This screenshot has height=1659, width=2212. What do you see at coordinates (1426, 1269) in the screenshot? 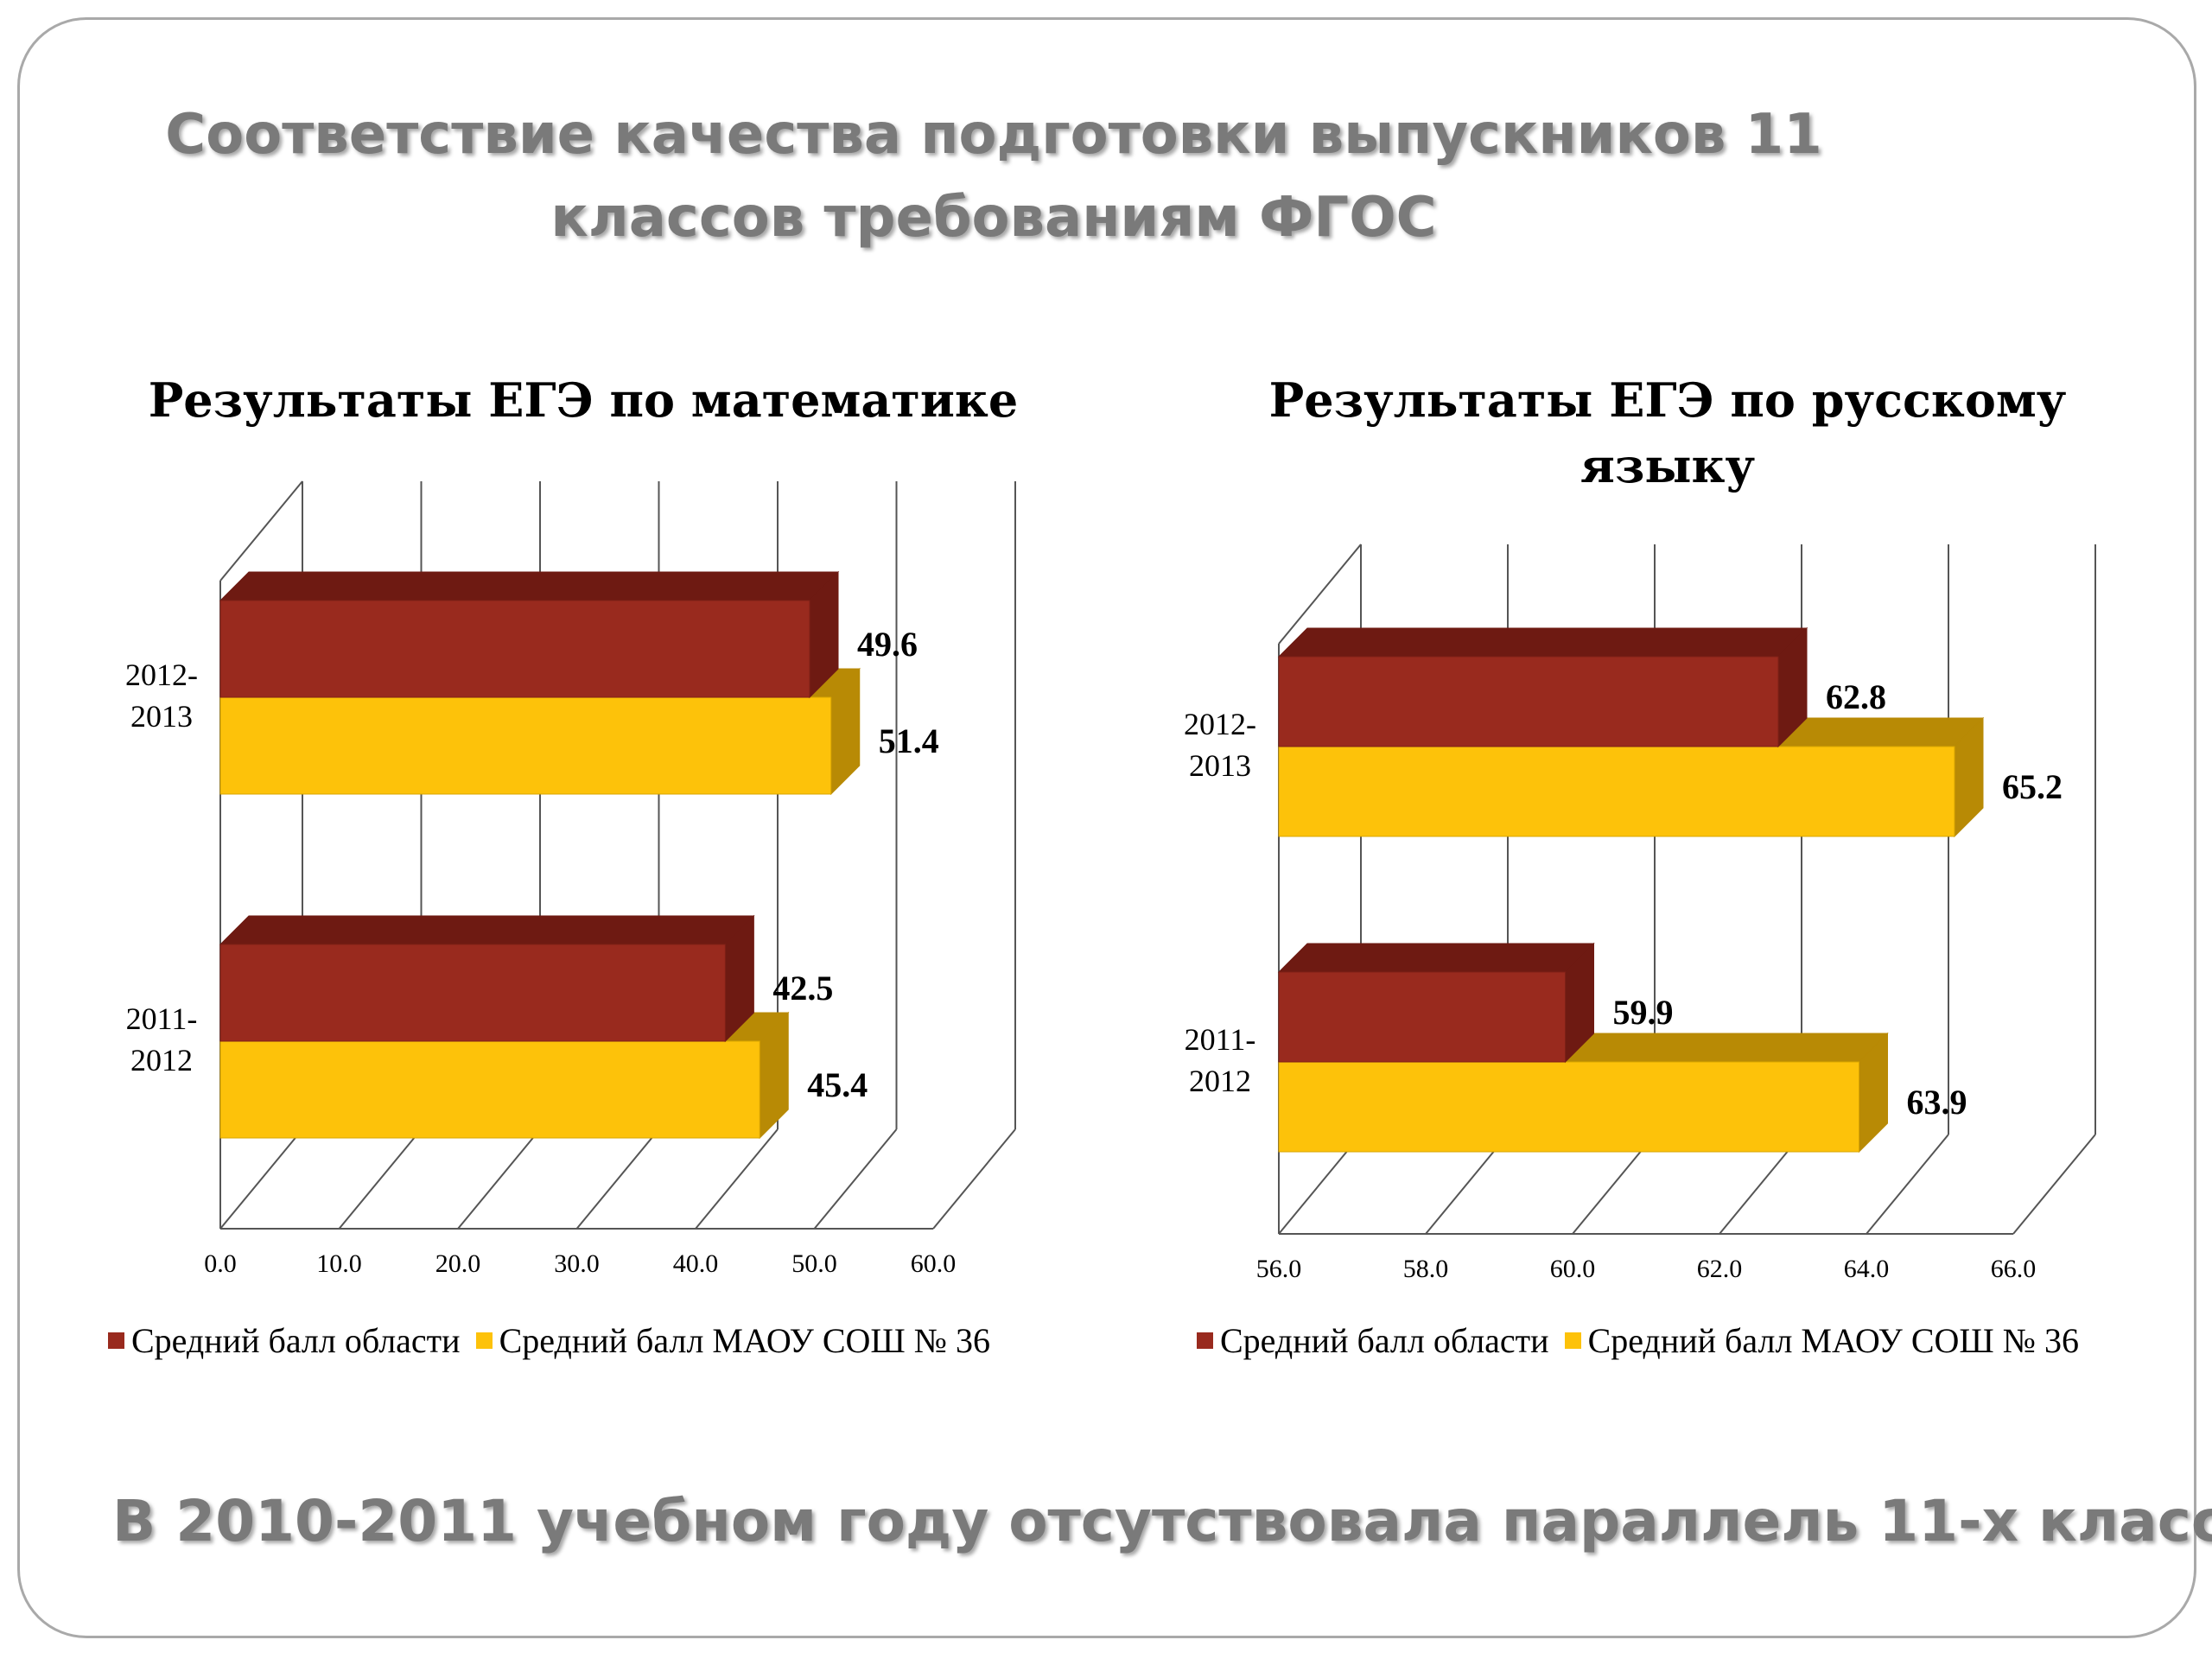
I see `x-tick-label: 58.0` at bounding box center [1426, 1269].